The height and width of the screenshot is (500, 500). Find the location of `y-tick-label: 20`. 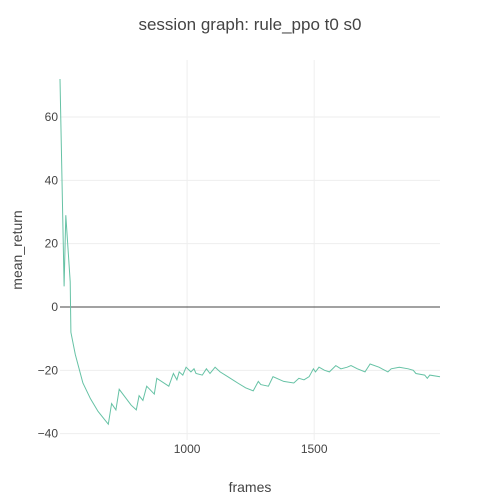

y-tick-label: 20 is located at coordinates (52, 244).